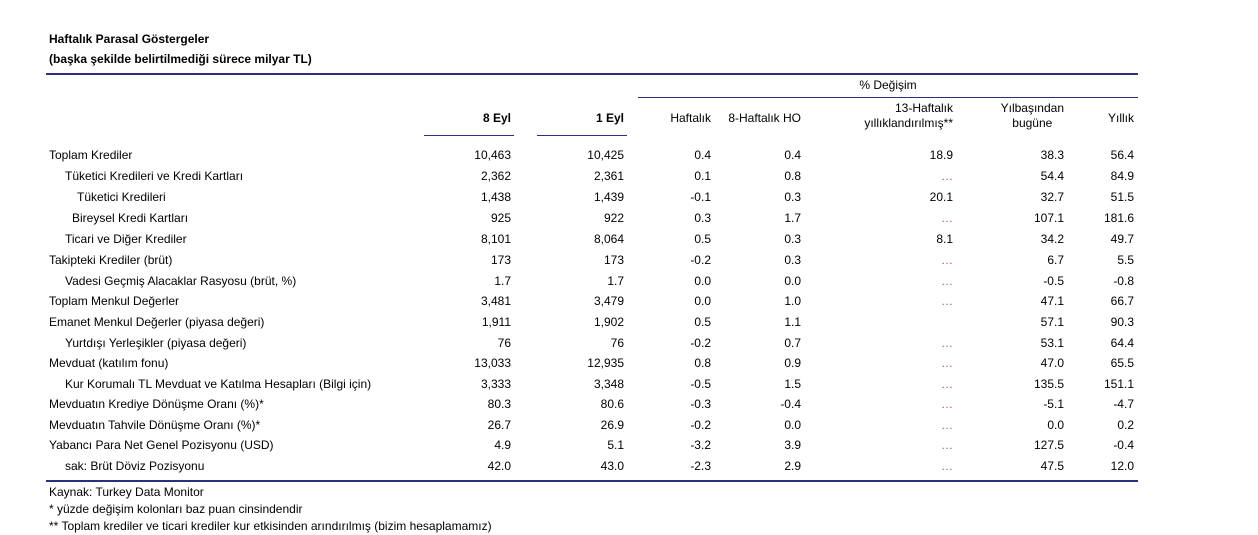 This screenshot has height=535, width=1258. Describe the element at coordinates (126, 492) in the screenshot. I see `source-note: Kaynak: Turkey Data Monitor` at that location.